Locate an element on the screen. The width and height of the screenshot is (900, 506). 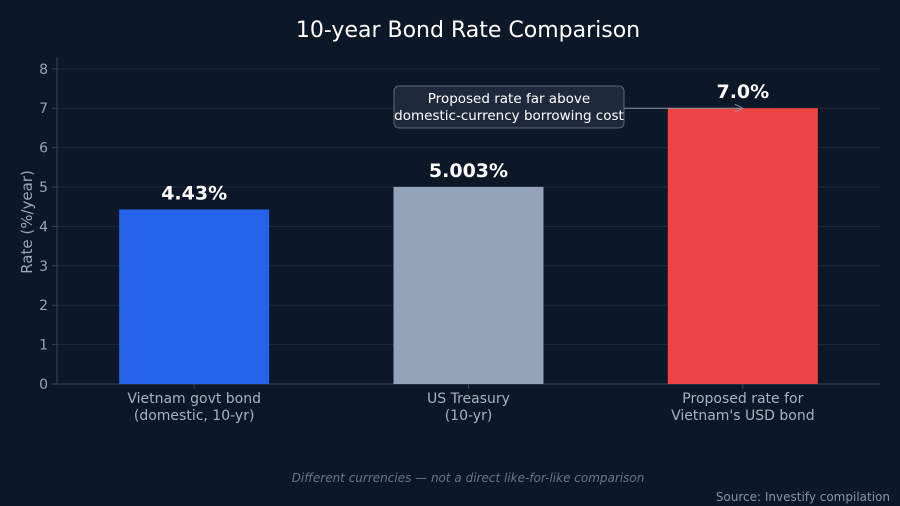
bar-value-label: 5.003% is located at coordinates (468, 171).